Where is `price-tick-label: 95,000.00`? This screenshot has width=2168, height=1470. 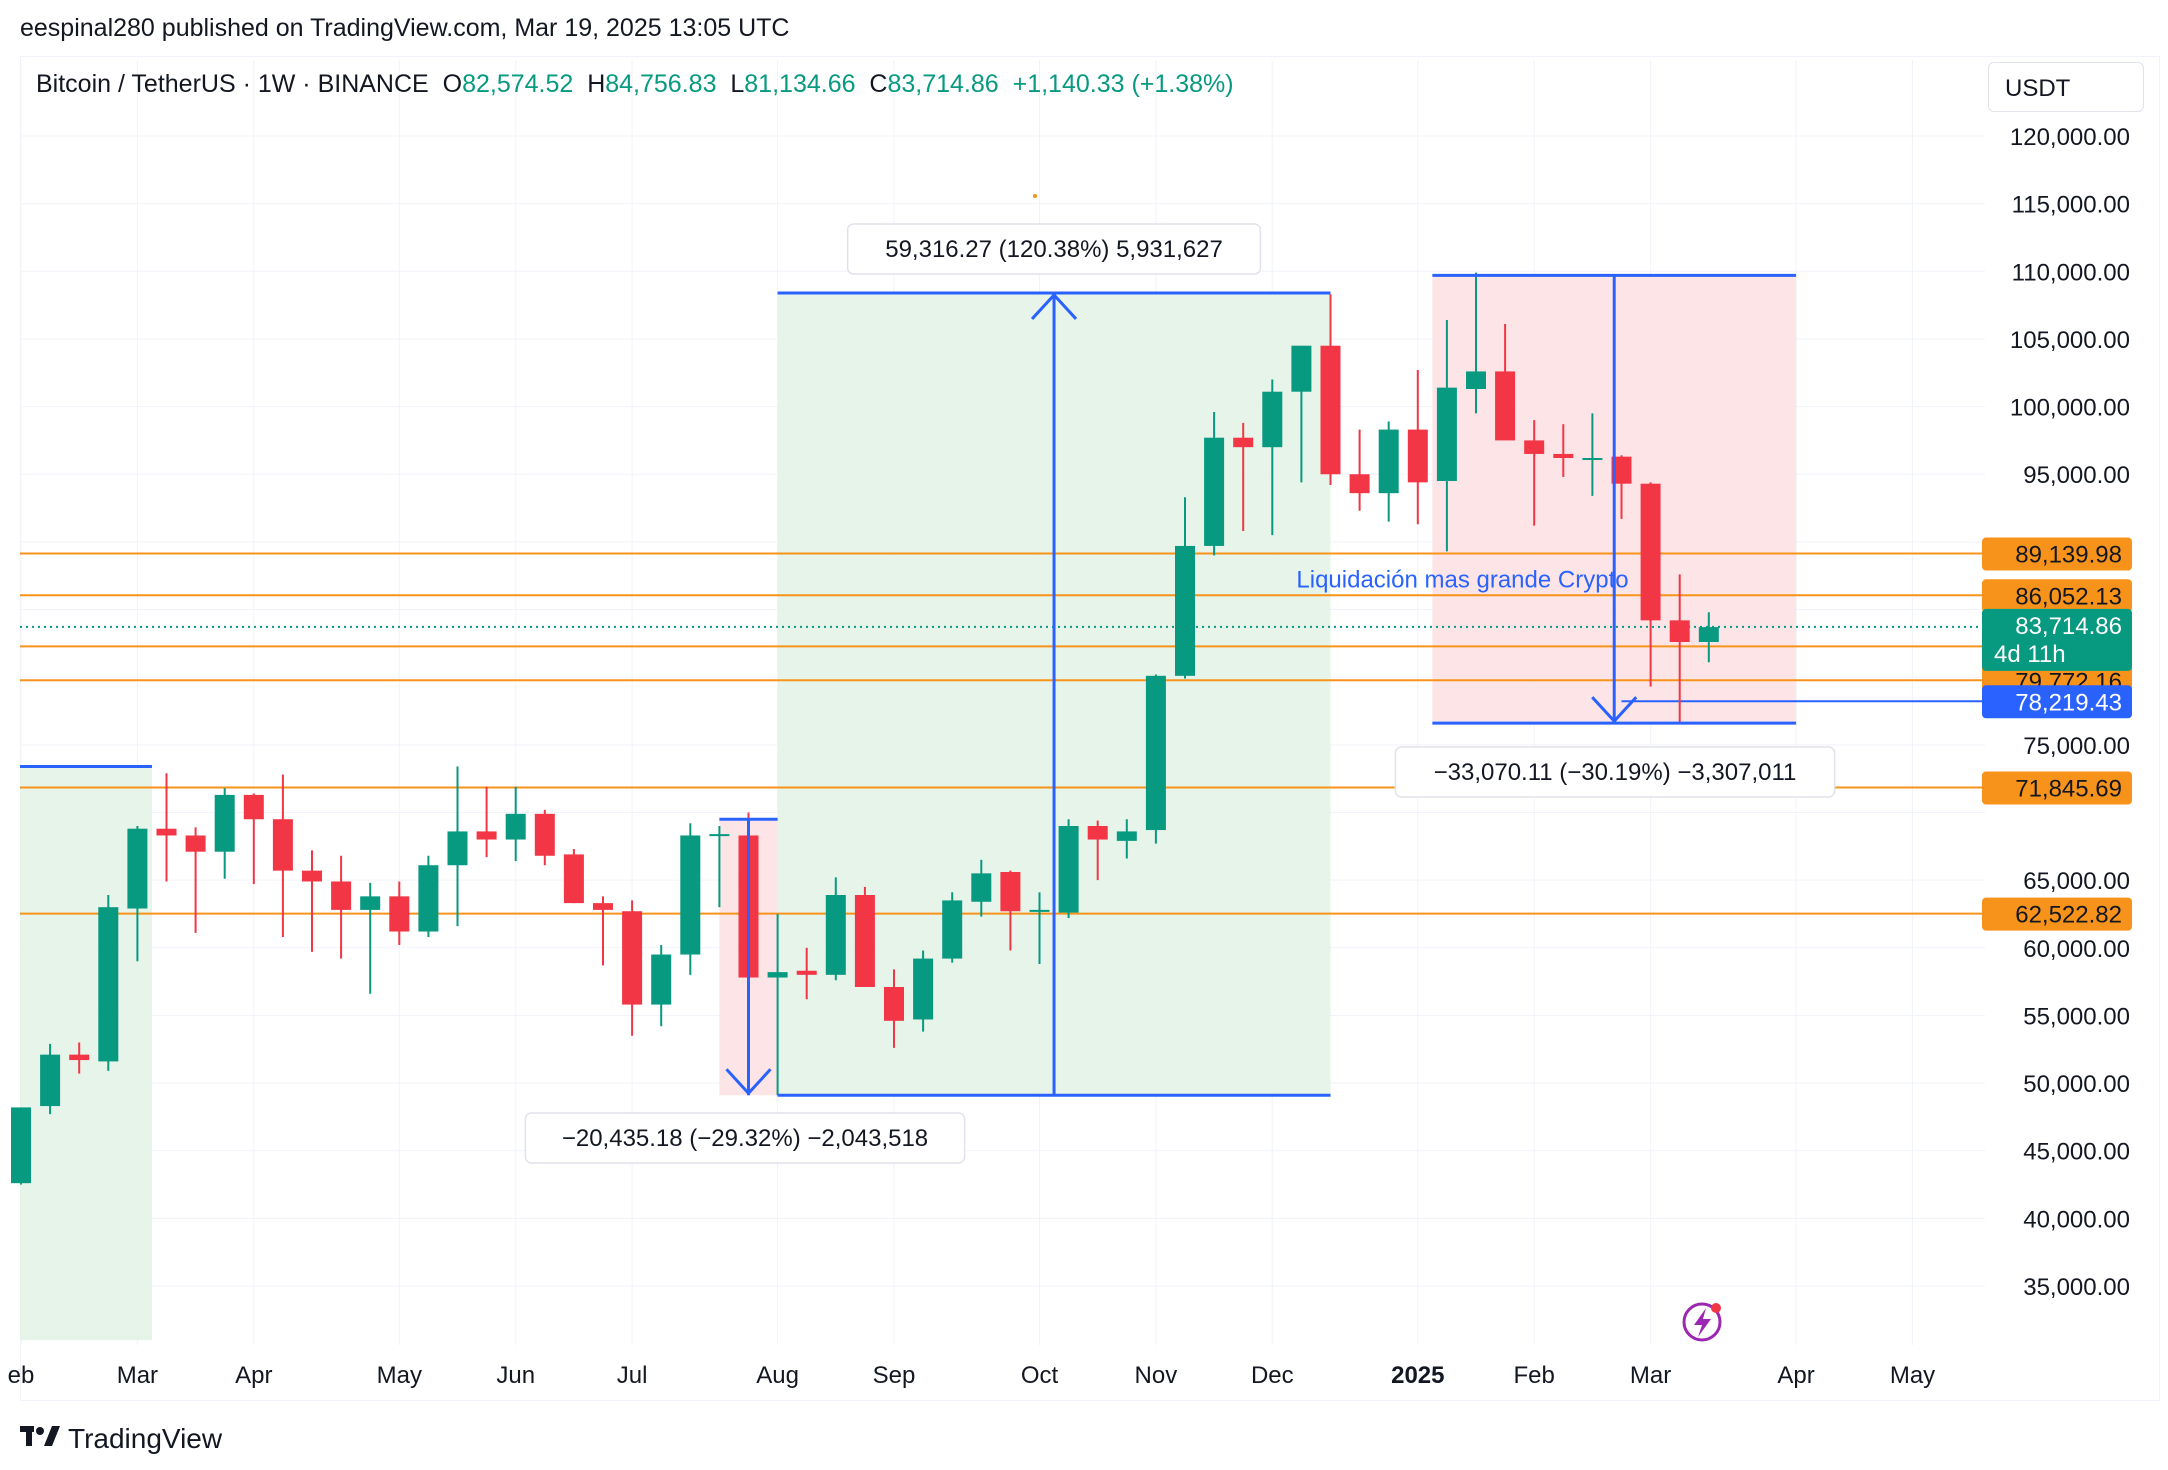
price-tick-label: 95,000.00 is located at coordinates (2076, 475).